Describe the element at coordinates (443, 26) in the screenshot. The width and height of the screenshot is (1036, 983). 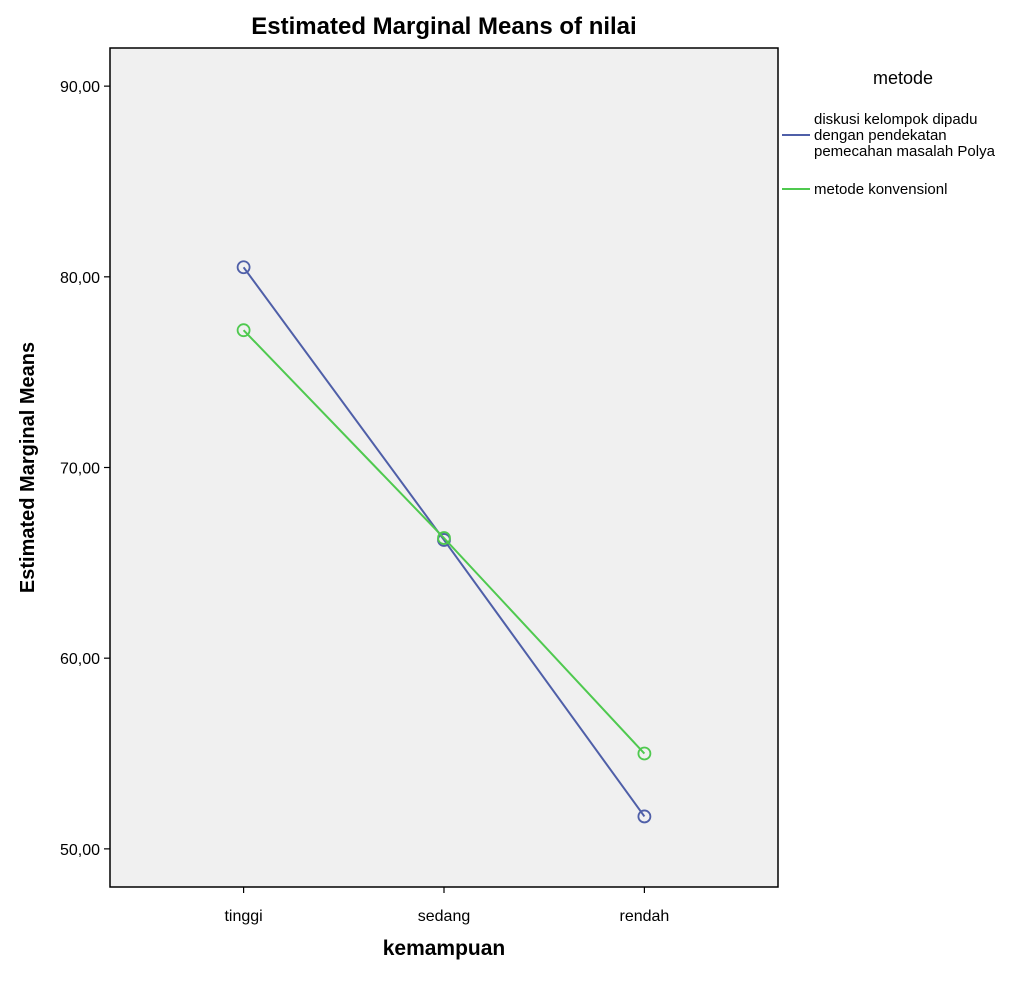
I see `chart-title: Estimated Marginal Means of nilai` at that location.